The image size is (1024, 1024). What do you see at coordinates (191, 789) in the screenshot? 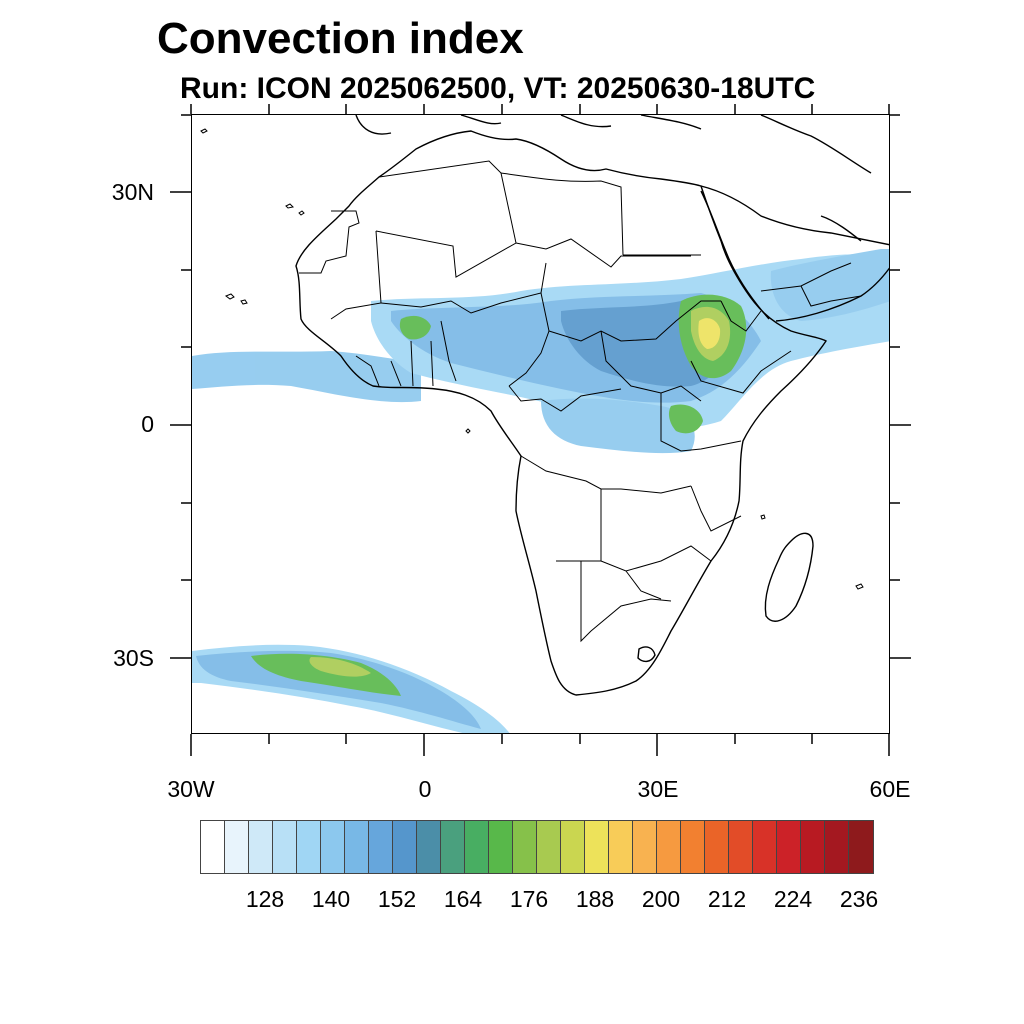
I see `lon-label-30w: 30W` at bounding box center [191, 789].